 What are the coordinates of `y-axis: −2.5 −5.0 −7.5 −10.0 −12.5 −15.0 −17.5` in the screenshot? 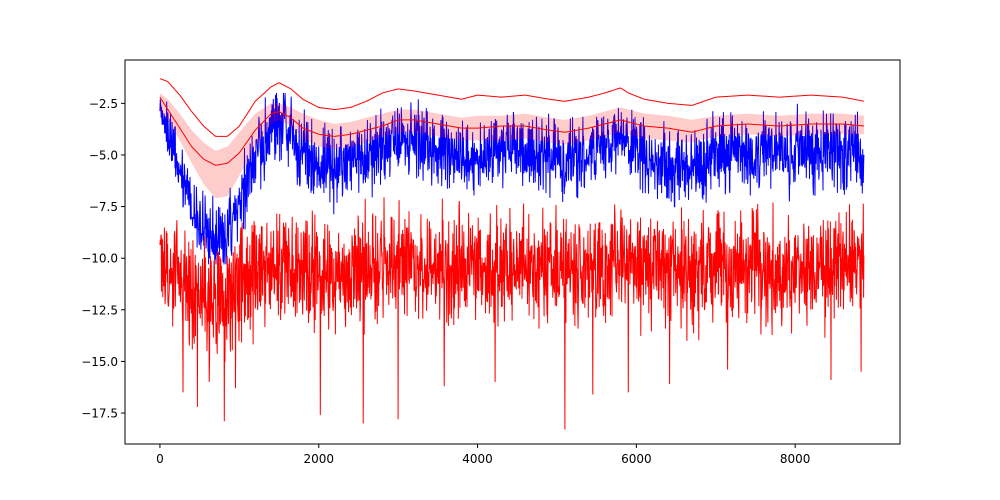 It's located at (103, 259).